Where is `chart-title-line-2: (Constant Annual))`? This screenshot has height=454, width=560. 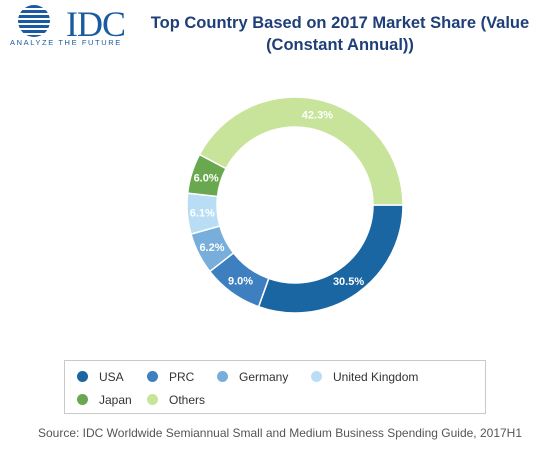 chart-title-line-2: (Constant Annual)) is located at coordinates (340, 45).